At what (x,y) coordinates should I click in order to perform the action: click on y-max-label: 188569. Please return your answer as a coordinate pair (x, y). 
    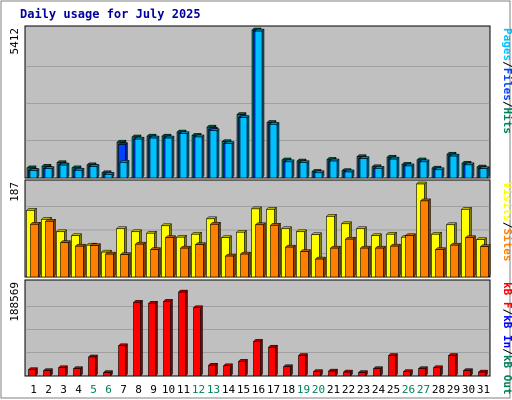
    Looking at the image, I should click on (14, 302).